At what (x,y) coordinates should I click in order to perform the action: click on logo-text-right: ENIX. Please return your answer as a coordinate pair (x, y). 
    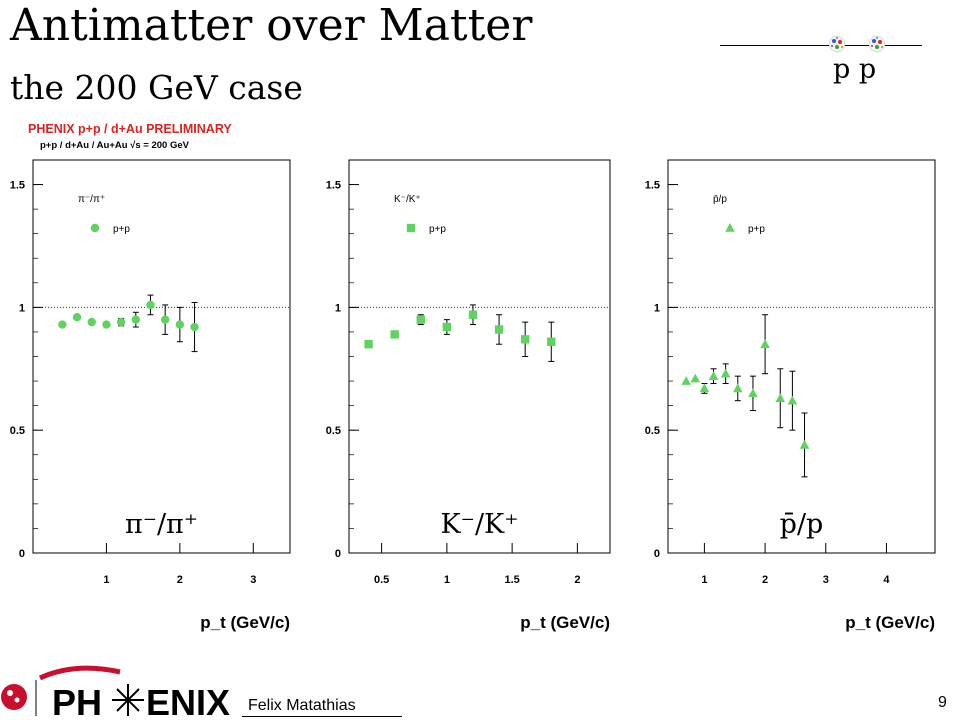
    Looking at the image, I should click on (188, 701).